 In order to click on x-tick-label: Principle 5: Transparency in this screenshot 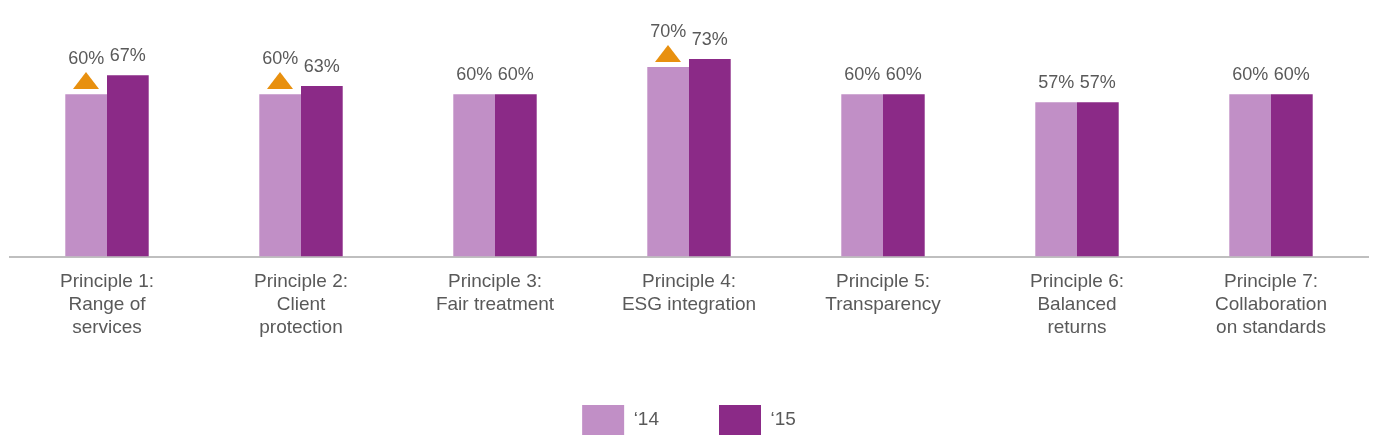, I will do `click(883, 292)`.